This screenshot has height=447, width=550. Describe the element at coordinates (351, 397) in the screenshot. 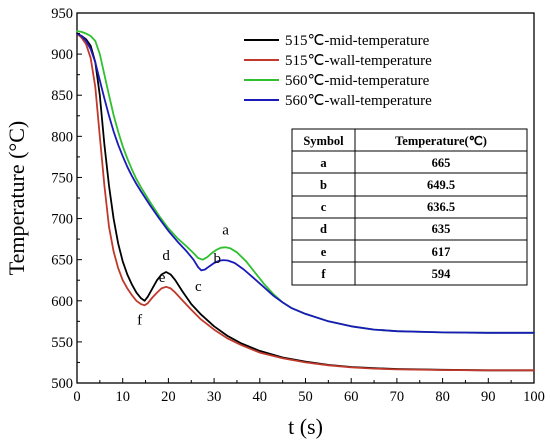

I see `x-tick-label: 60` at that location.